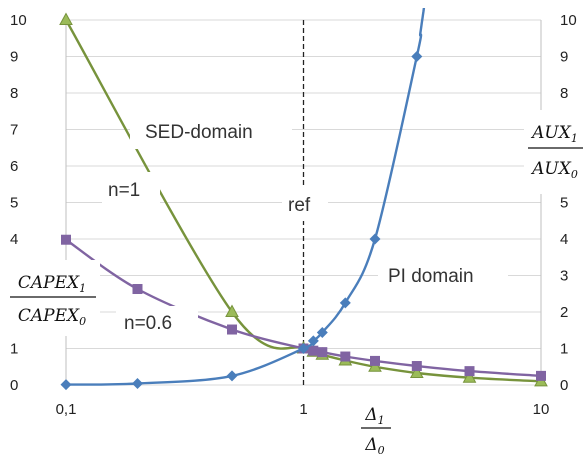 The width and height of the screenshot is (587, 458). What do you see at coordinates (303, 409) in the screenshot?
I see `x-tick-label: 1` at bounding box center [303, 409].